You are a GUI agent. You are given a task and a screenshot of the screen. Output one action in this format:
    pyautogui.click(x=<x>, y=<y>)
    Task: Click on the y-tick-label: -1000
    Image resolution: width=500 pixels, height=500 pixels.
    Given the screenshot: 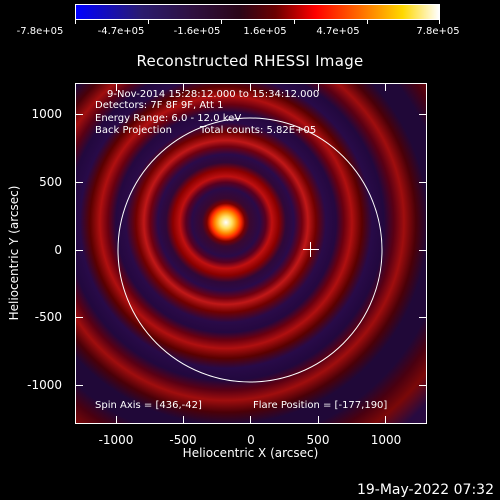 What is the action you would take?
    pyautogui.click(x=44, y=385)
    